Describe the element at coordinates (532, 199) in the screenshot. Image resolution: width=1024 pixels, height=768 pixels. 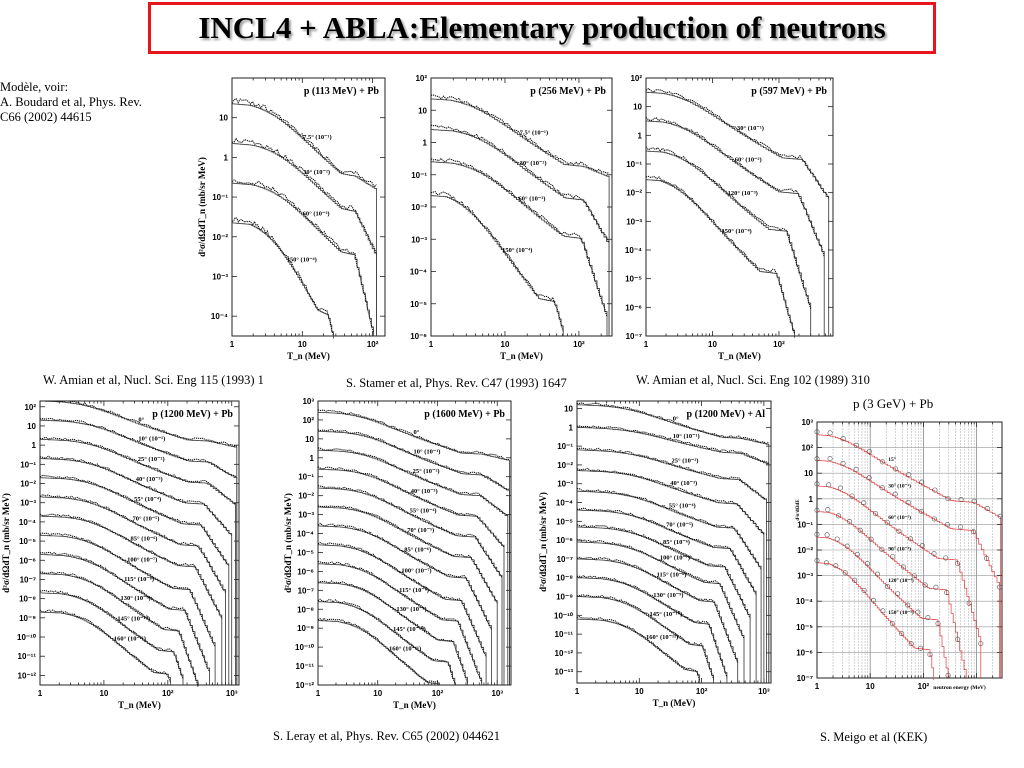
I see `series-label: 60° (10⁻³)` at that location.